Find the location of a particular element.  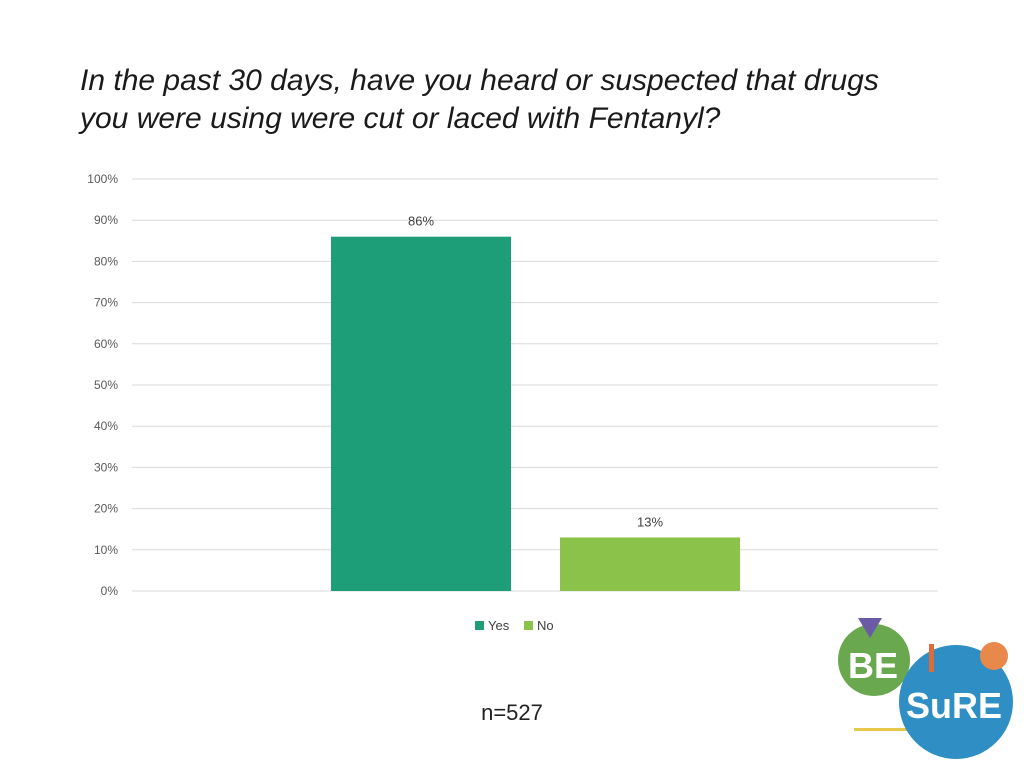

y-tick-label: 40% is located at coordinates (106, 426).